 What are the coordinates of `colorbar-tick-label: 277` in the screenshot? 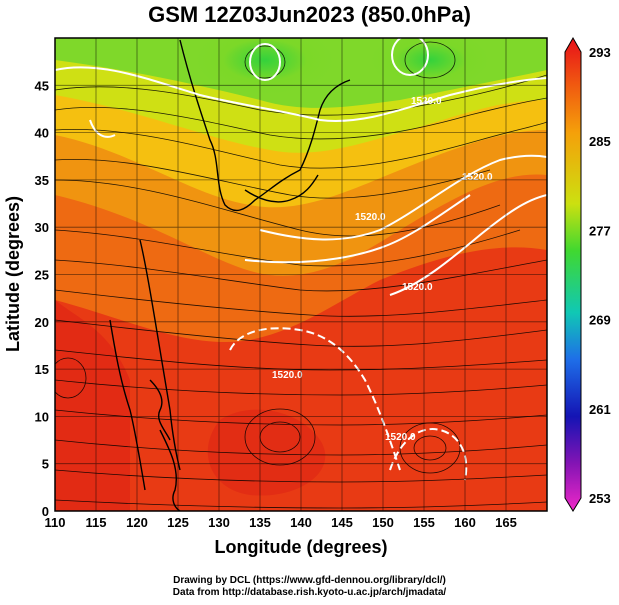 It's located at (600, 230).